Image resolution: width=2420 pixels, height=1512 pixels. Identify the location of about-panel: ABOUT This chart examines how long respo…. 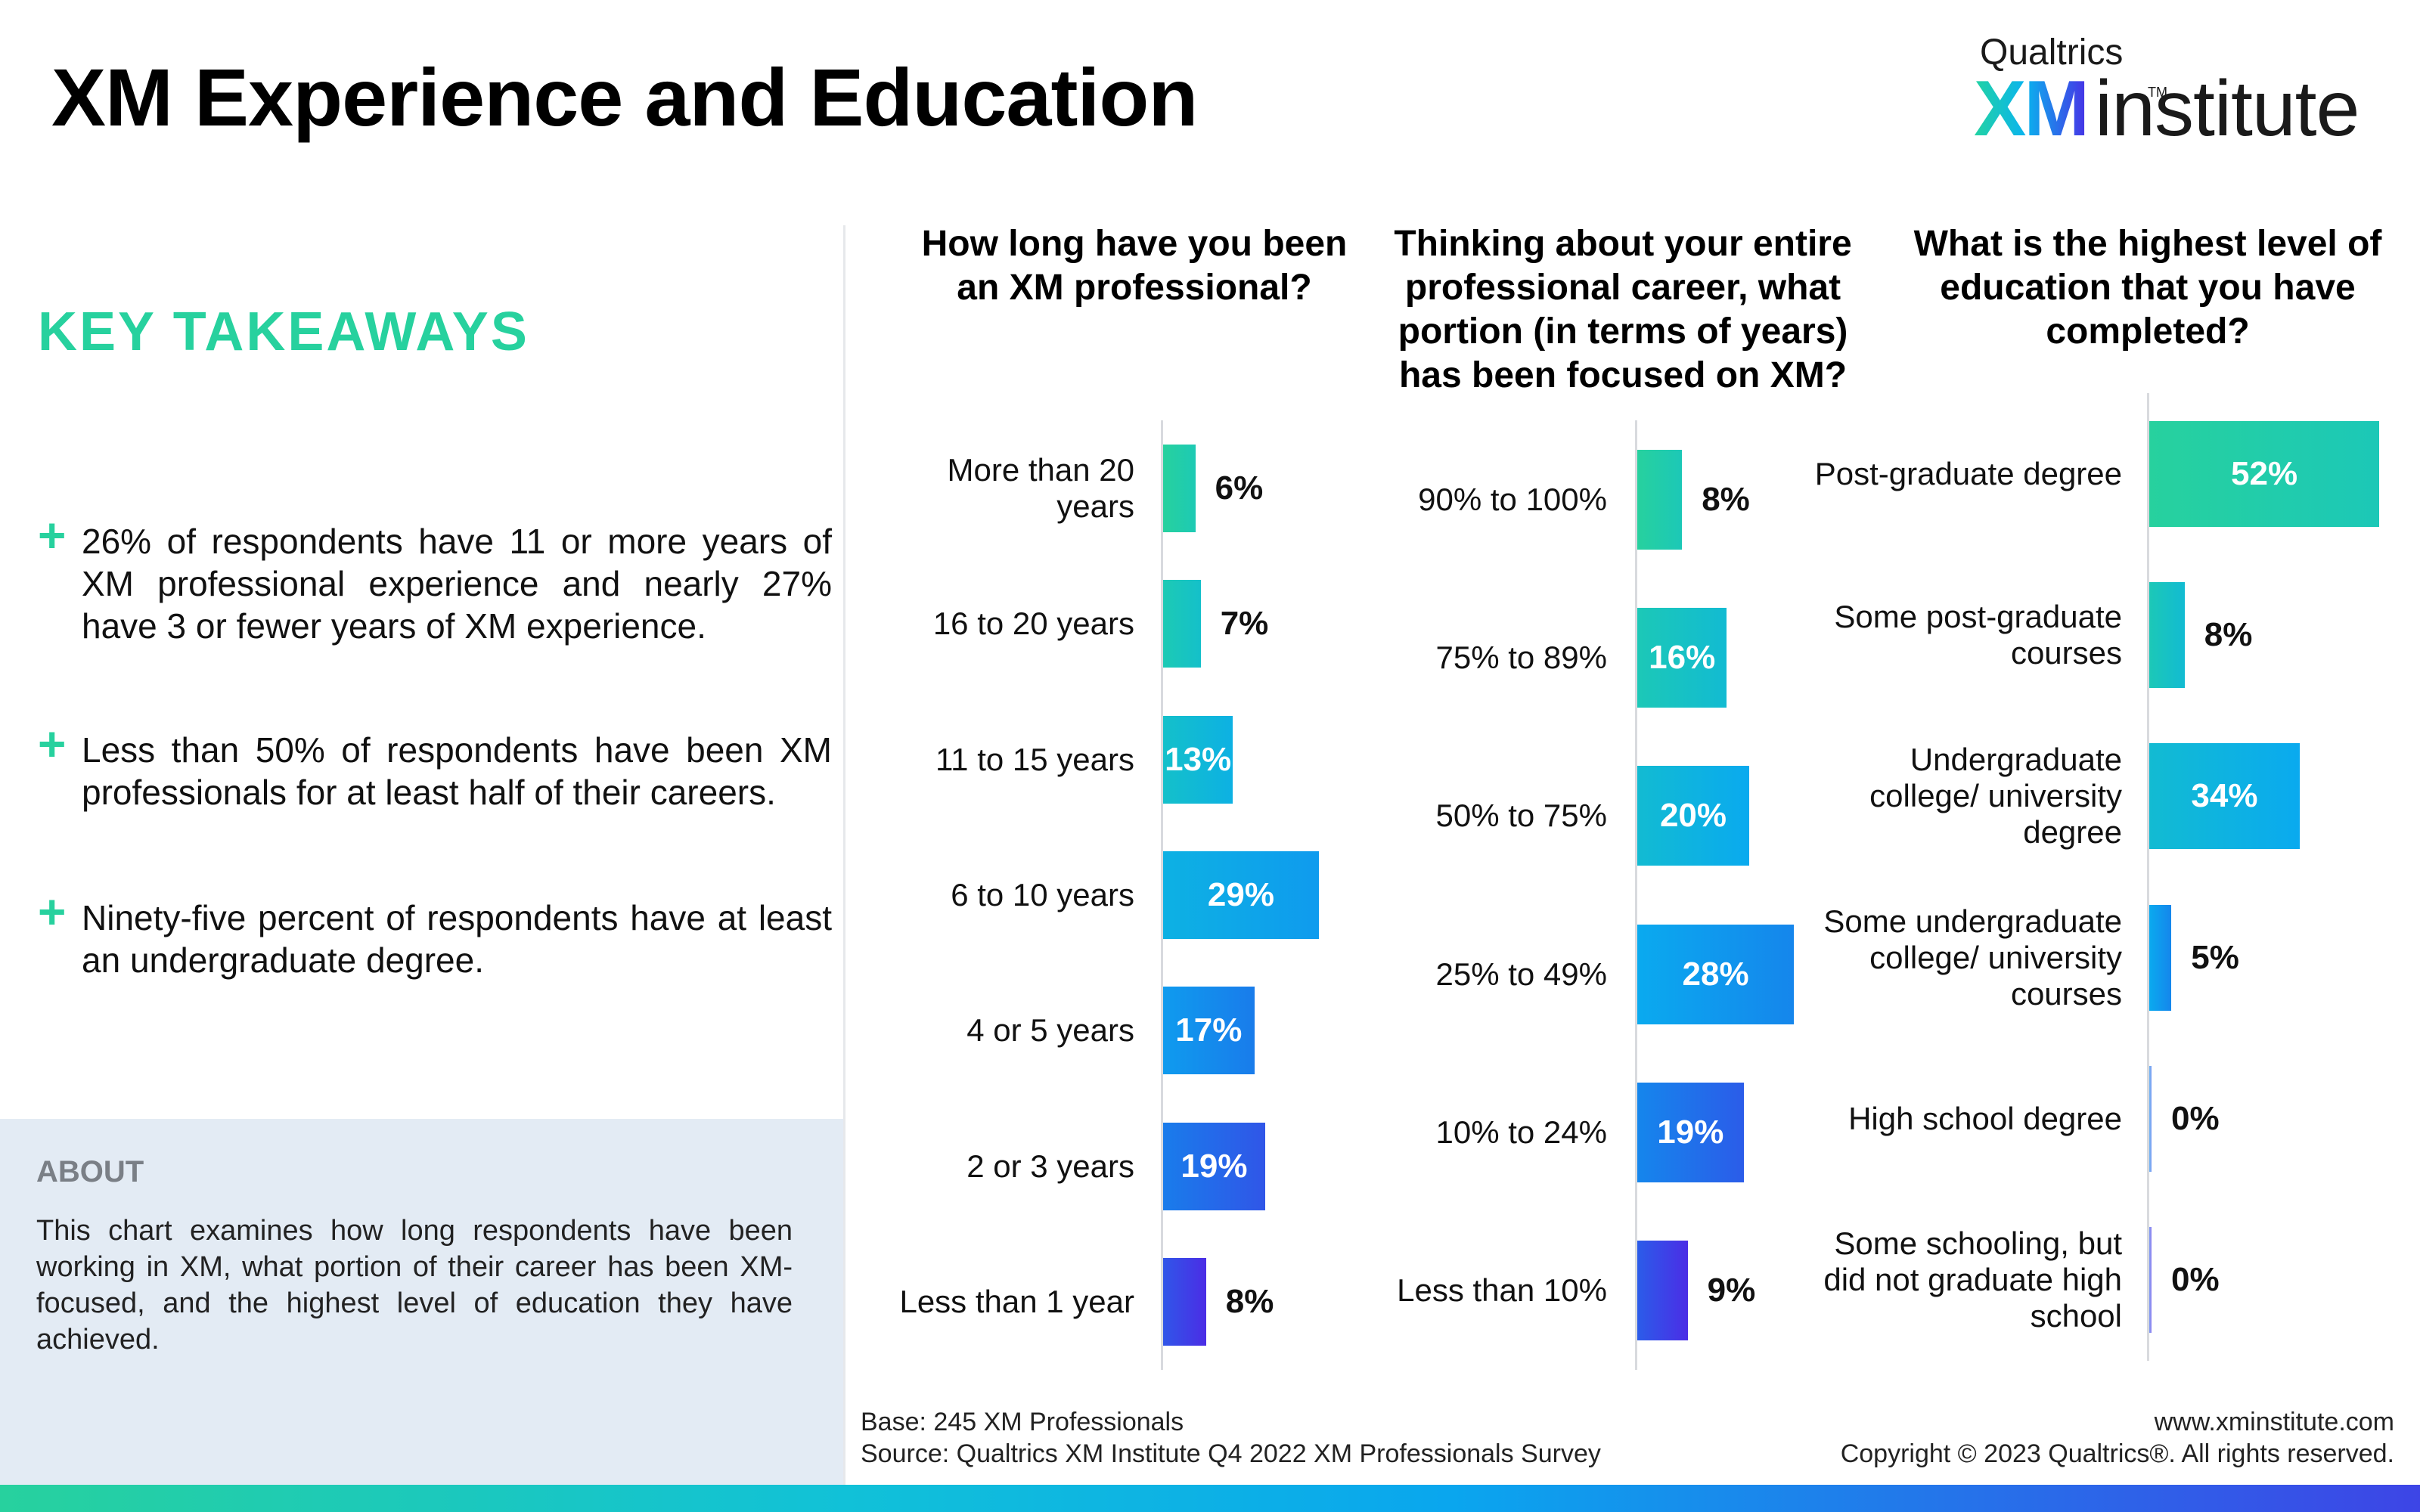
(422, 1302).